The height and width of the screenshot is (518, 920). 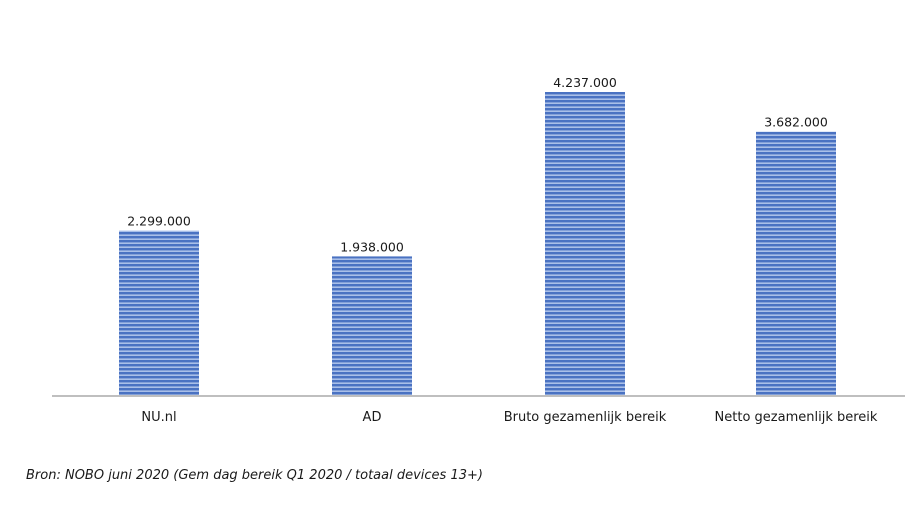 What do you see at coordinates (372, 246) in the screenshot?
I see `data-label: 1.938.000` at bounding box center [372, 246].